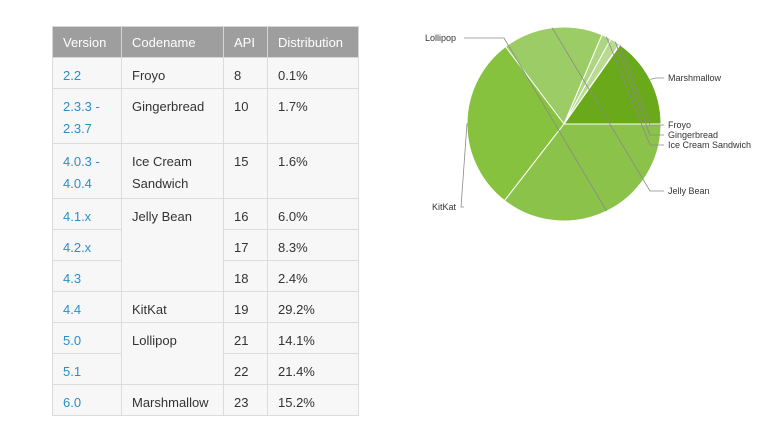 The width and height of the screenshot is (782, 440). Describe the element at coordinates (172, 73) in the screenshot. I see `codename-cell: Froyo` at that location.